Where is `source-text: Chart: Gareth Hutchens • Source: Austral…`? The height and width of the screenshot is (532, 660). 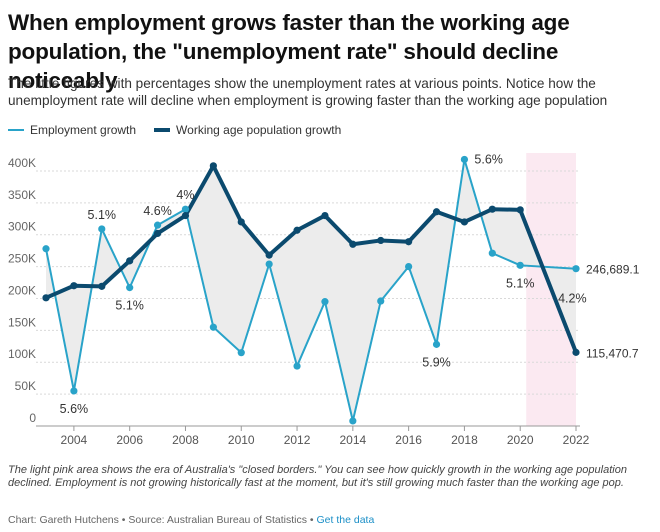
source-text: Chart: Gareth Hutchens • Source: Austral… is located at coordinates (162, 520).